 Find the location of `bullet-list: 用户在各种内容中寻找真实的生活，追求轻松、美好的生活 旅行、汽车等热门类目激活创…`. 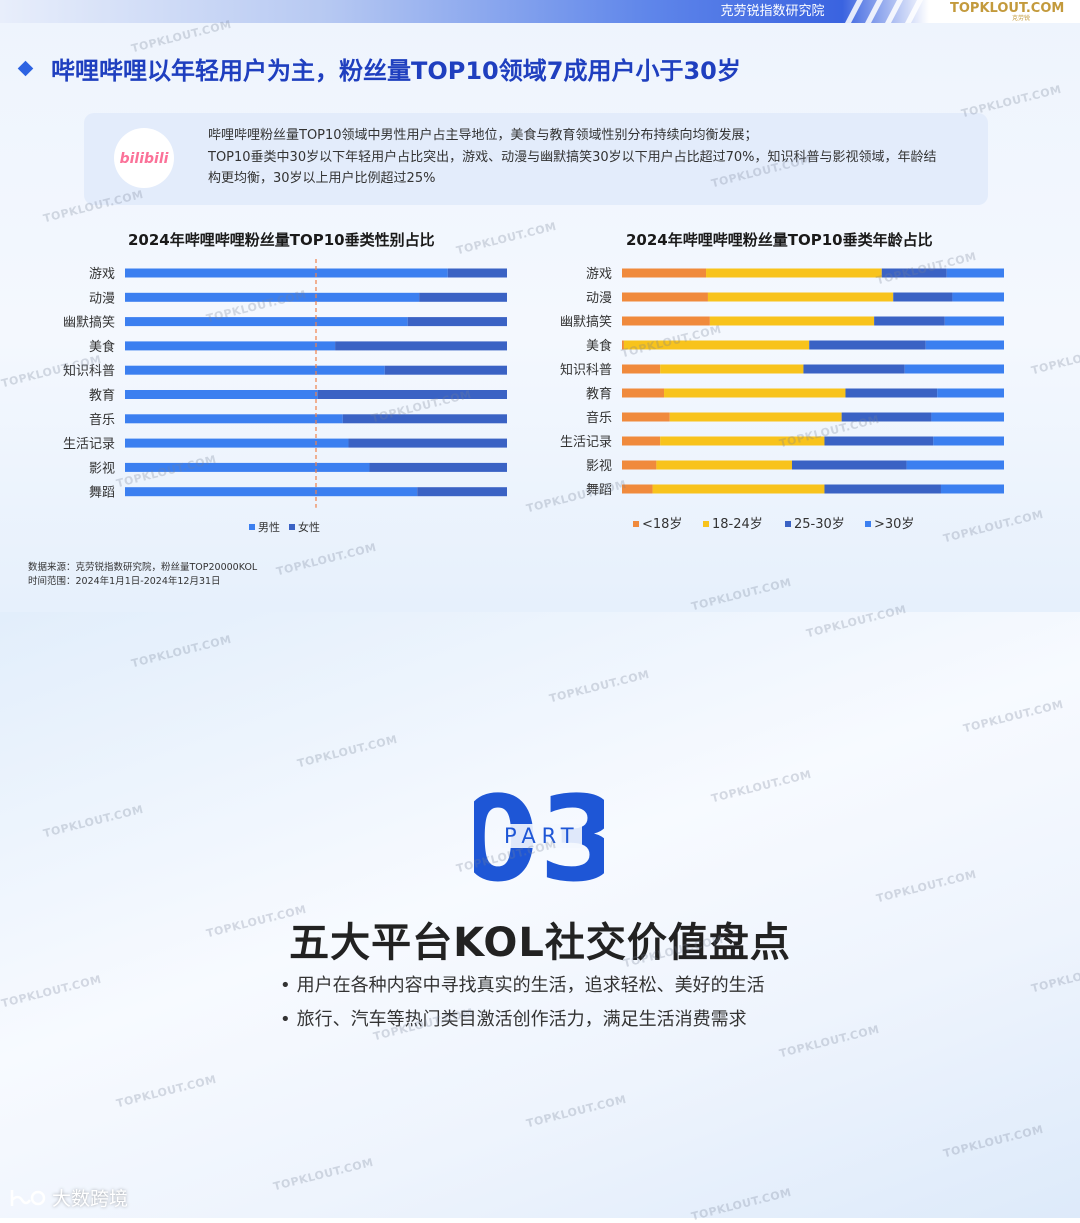

bullet-list: 用户在各种内容中寻找真实的生活，追求轻松、美好的生活 旅行、汽车等热门类目激活创… is located at coordinates (580, 1003).